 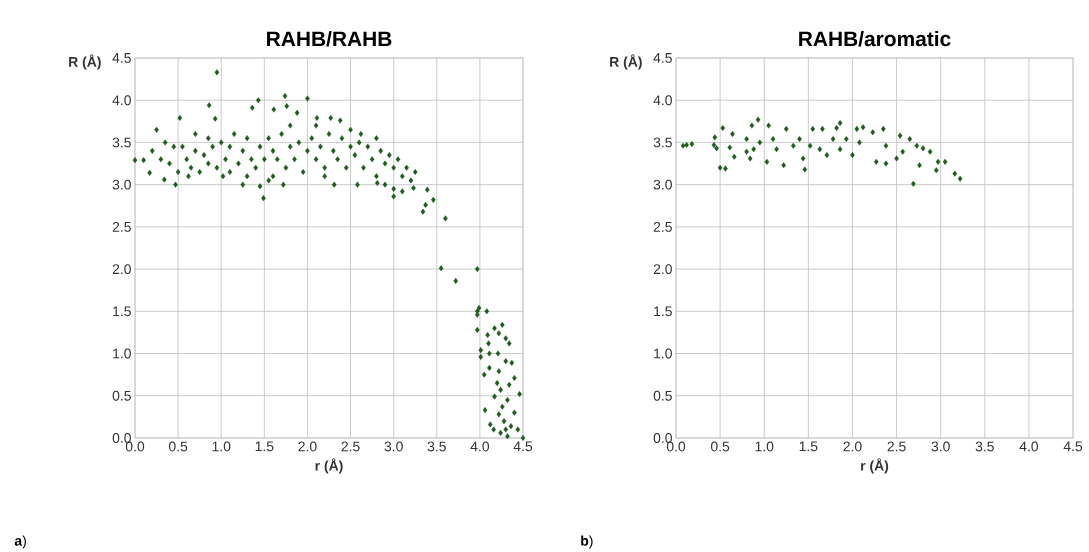 What do you see at coordinates (329, 38) in the screenshot?
I see `chart-title: RAHB/RAHB` at bounding box center [329, 38].